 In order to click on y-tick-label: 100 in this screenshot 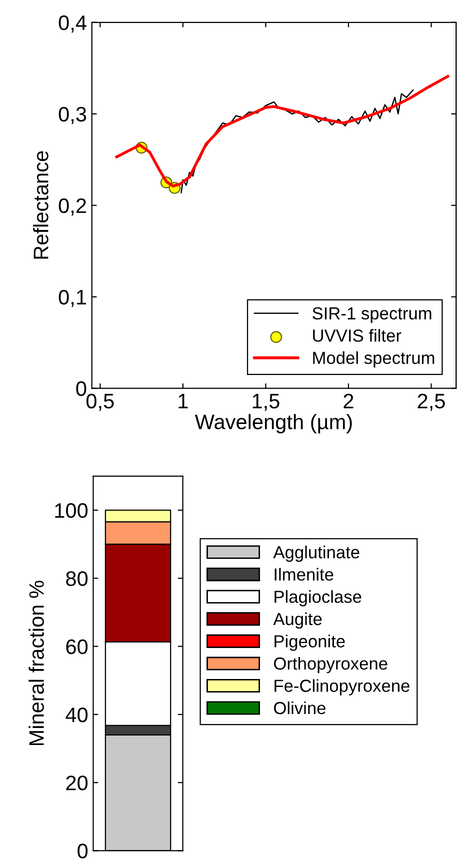, I will do `click(71, 510)`.